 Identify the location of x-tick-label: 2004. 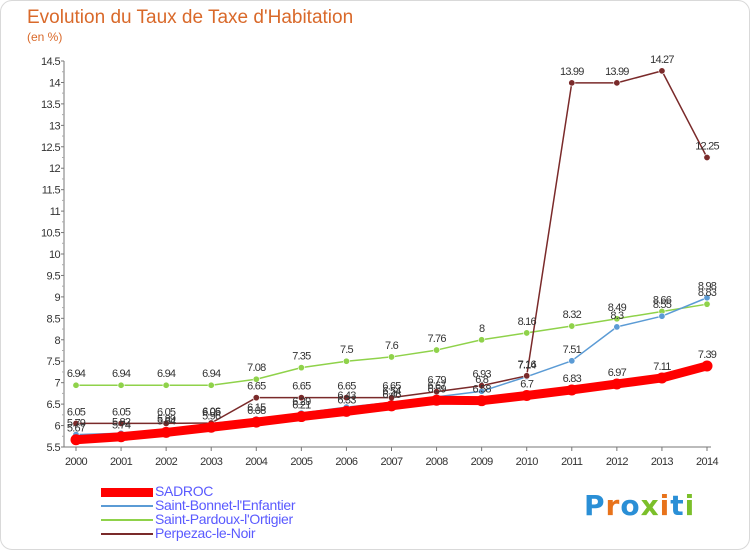
(256, 462).